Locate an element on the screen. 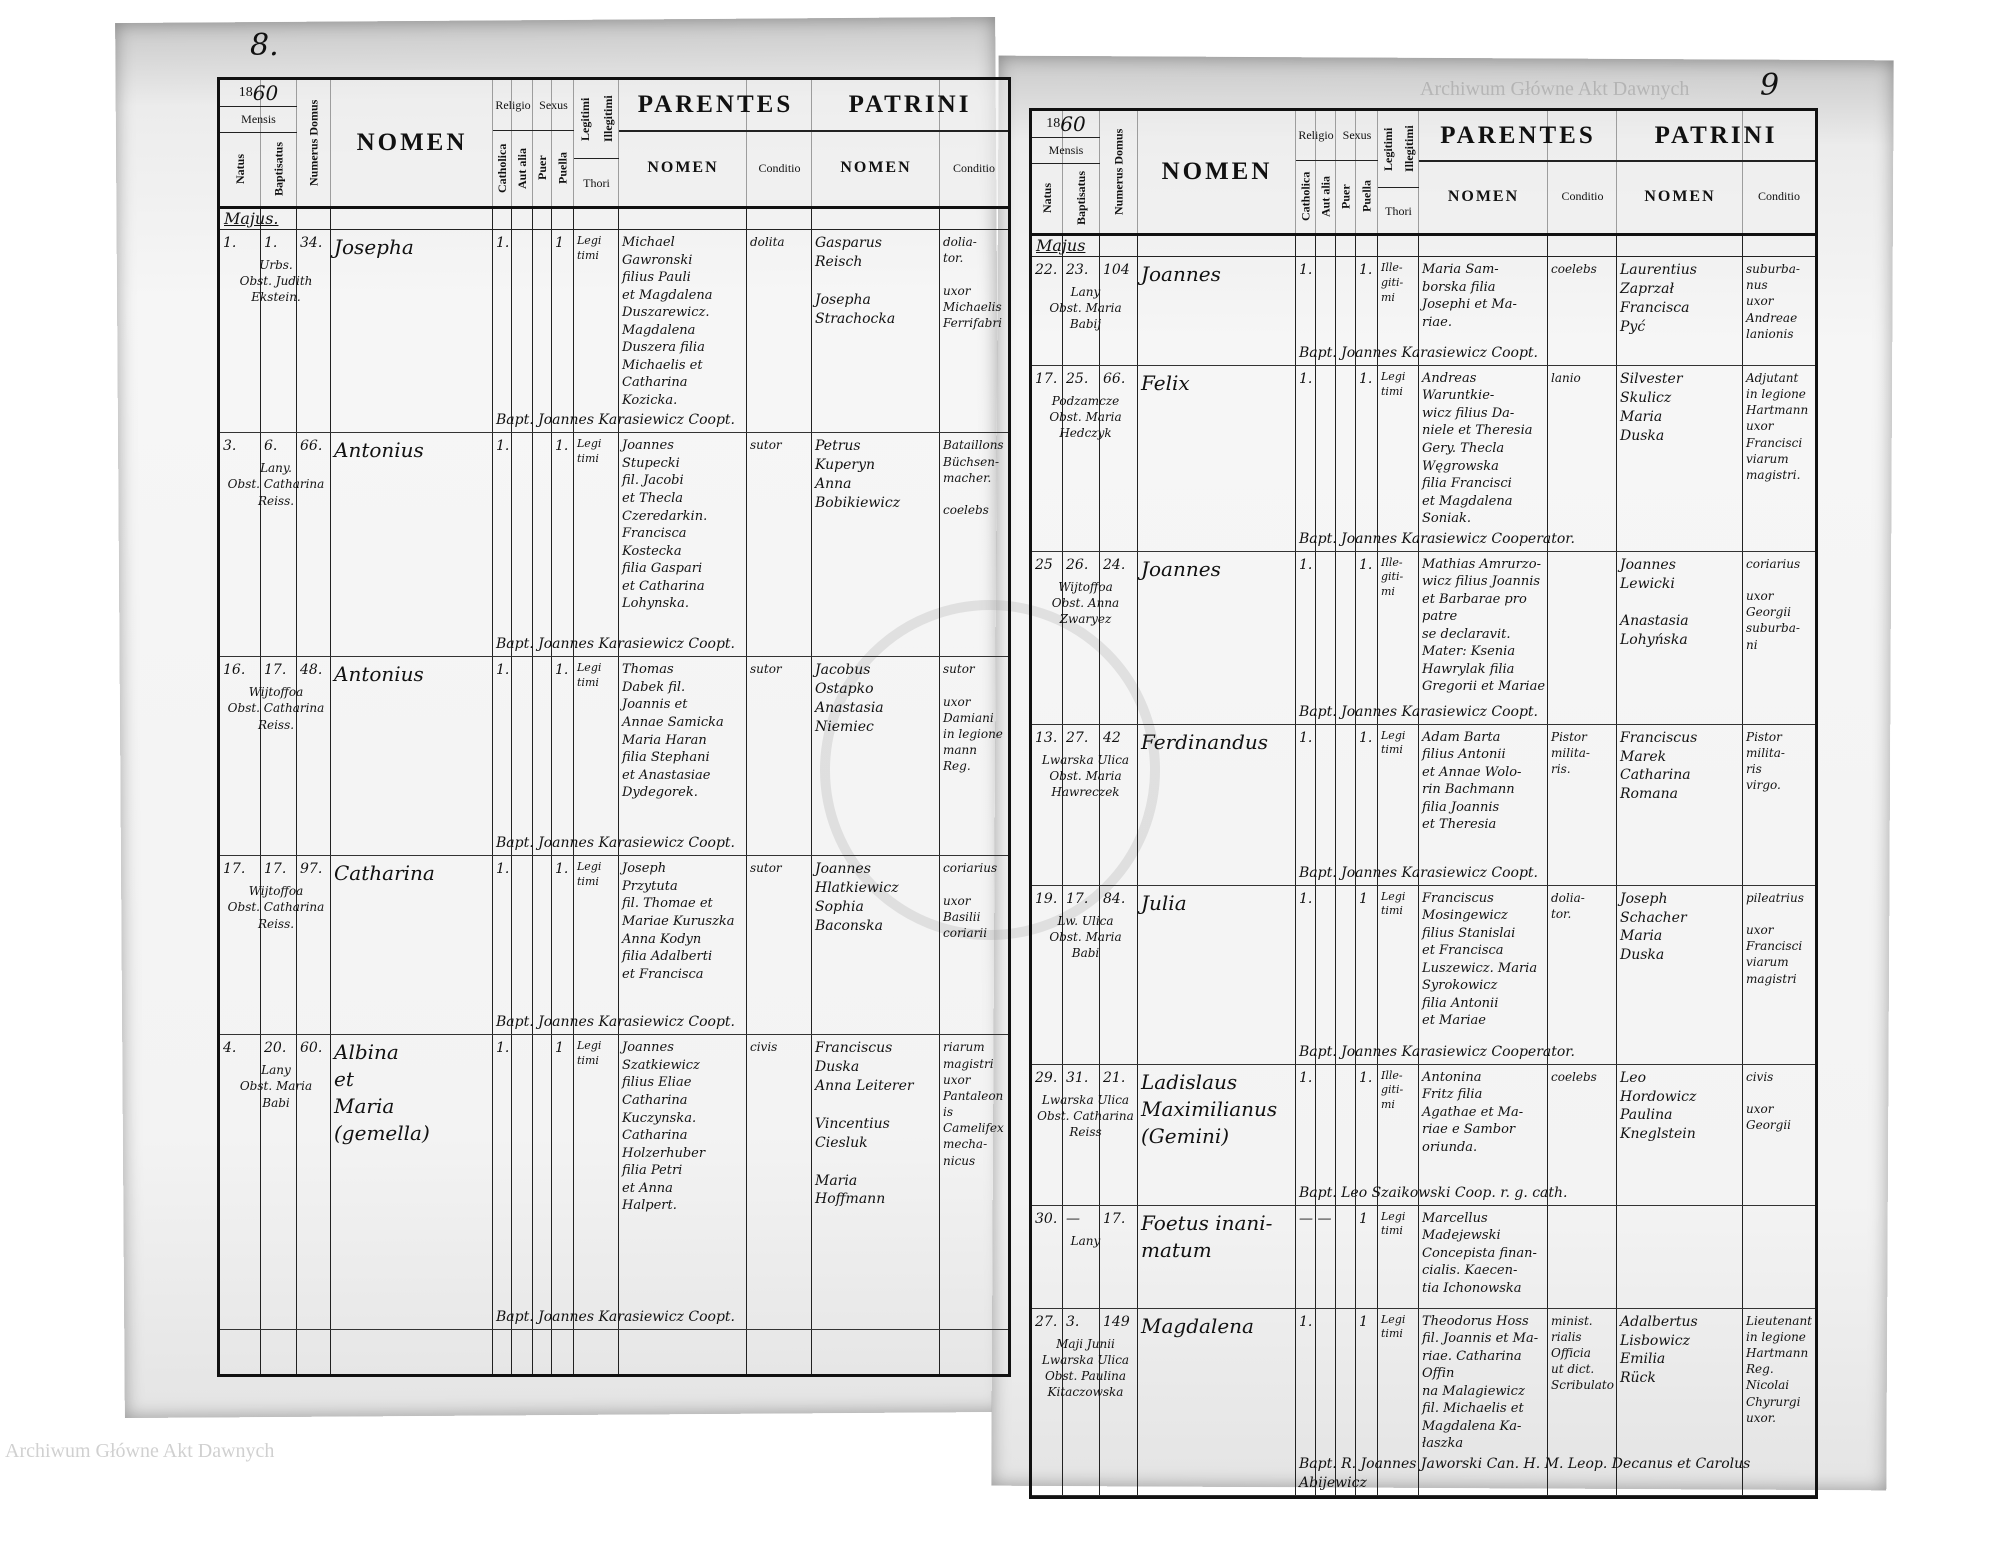 The image size is (2000, 1565). puella-header: Puella is located at coordinates (1366, 196).